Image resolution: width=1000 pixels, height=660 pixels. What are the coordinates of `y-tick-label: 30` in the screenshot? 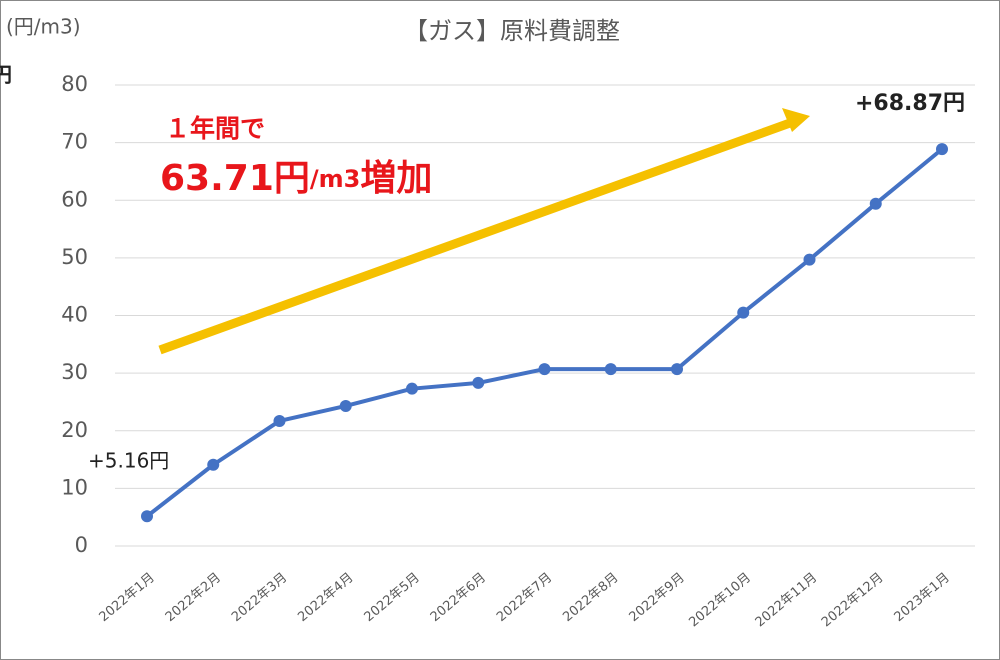 It's located at (74, 372).